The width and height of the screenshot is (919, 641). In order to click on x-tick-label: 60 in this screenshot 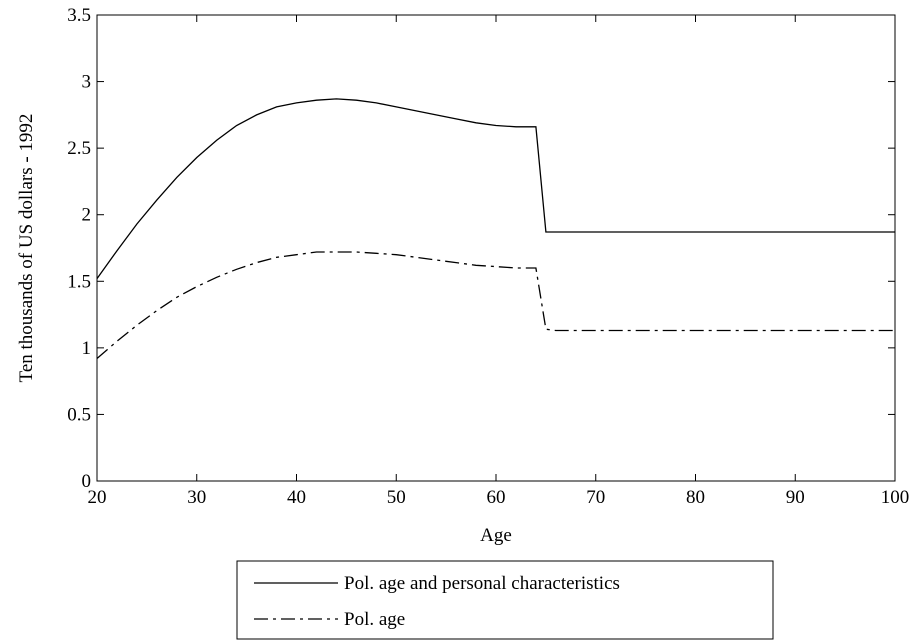, I will do `click(496, 497)`.